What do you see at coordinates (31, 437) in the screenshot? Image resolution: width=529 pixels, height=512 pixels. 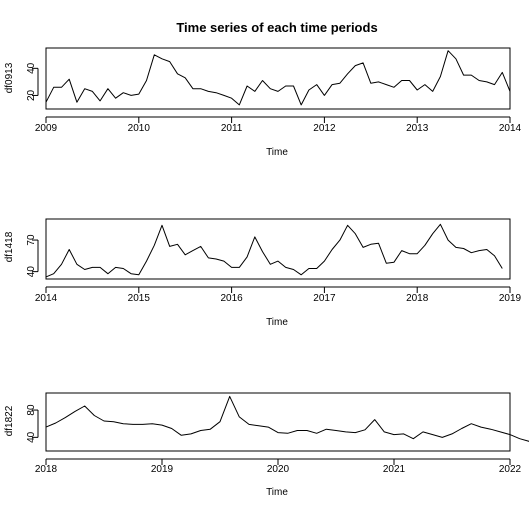 I see `y-tick-label-df1822-40: 40` at bounding box center [31, 437].